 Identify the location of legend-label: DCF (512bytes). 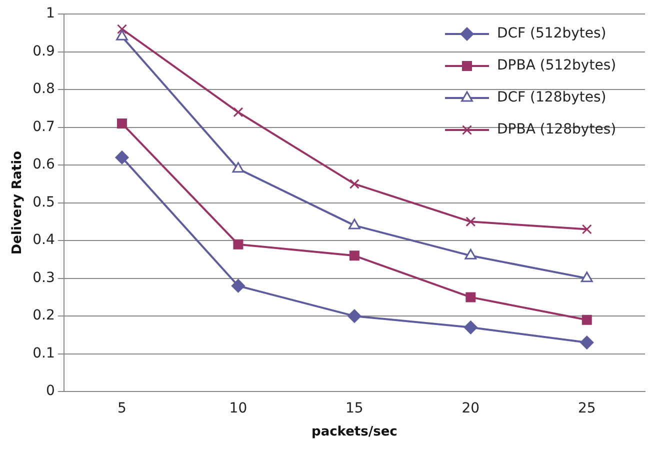
(551, 34).